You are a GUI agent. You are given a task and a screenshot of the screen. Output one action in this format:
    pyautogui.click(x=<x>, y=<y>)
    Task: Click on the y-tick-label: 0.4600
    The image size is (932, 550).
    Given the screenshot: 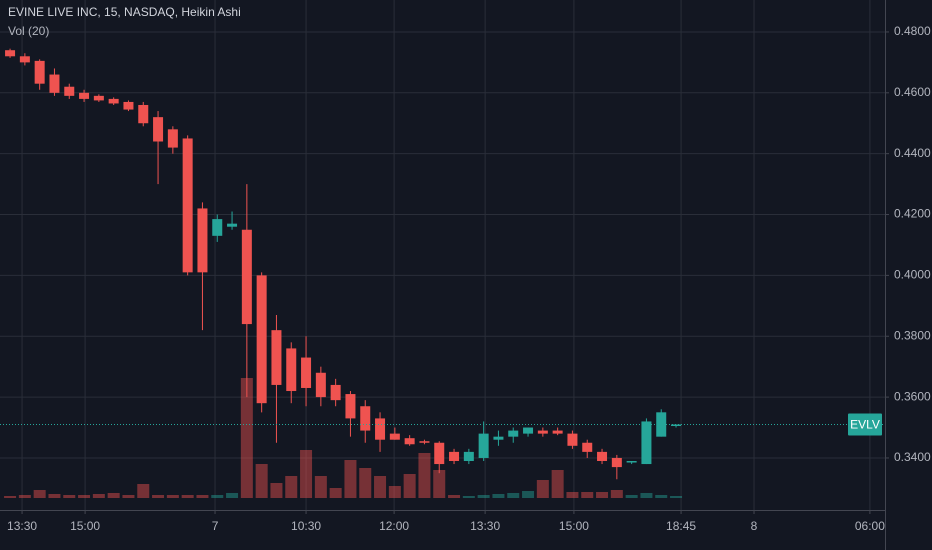 What is the action you would take?
    pyautogui.click(x=912, y=92)
    